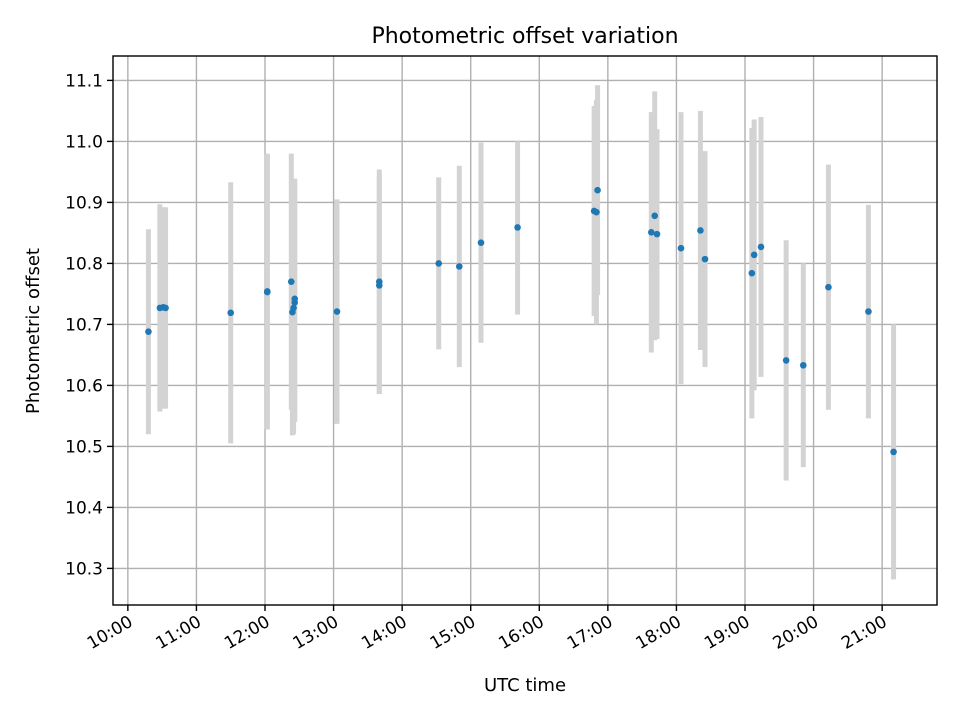 This screenshot has height=720, width=960. Describe the element at coordinates (84, 203) in the screenshot. I see `y-tick-label: 10.9` at that location.